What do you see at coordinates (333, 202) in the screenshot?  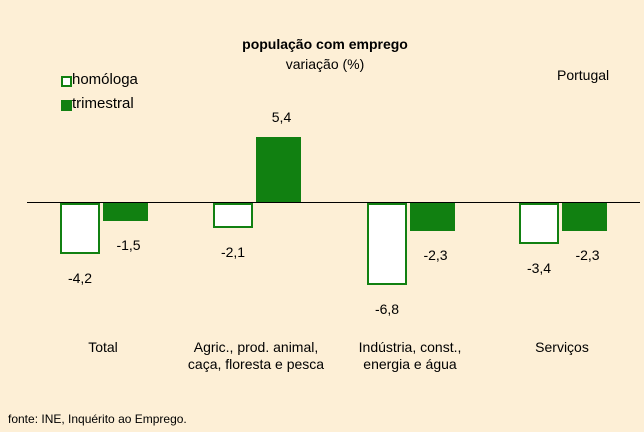 I see `zero-line` at bounding box center [333, 202].